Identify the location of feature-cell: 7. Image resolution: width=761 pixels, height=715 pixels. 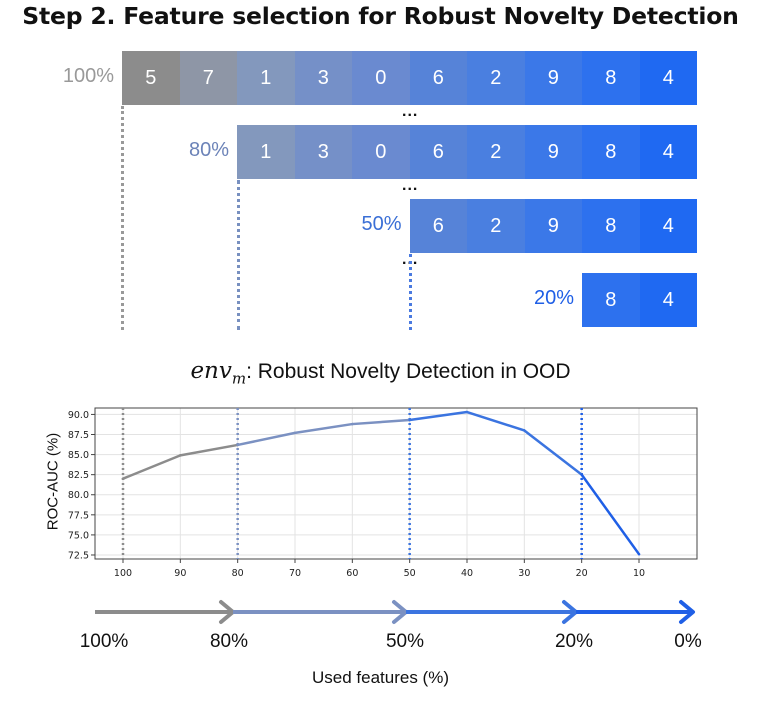
(208, 78).